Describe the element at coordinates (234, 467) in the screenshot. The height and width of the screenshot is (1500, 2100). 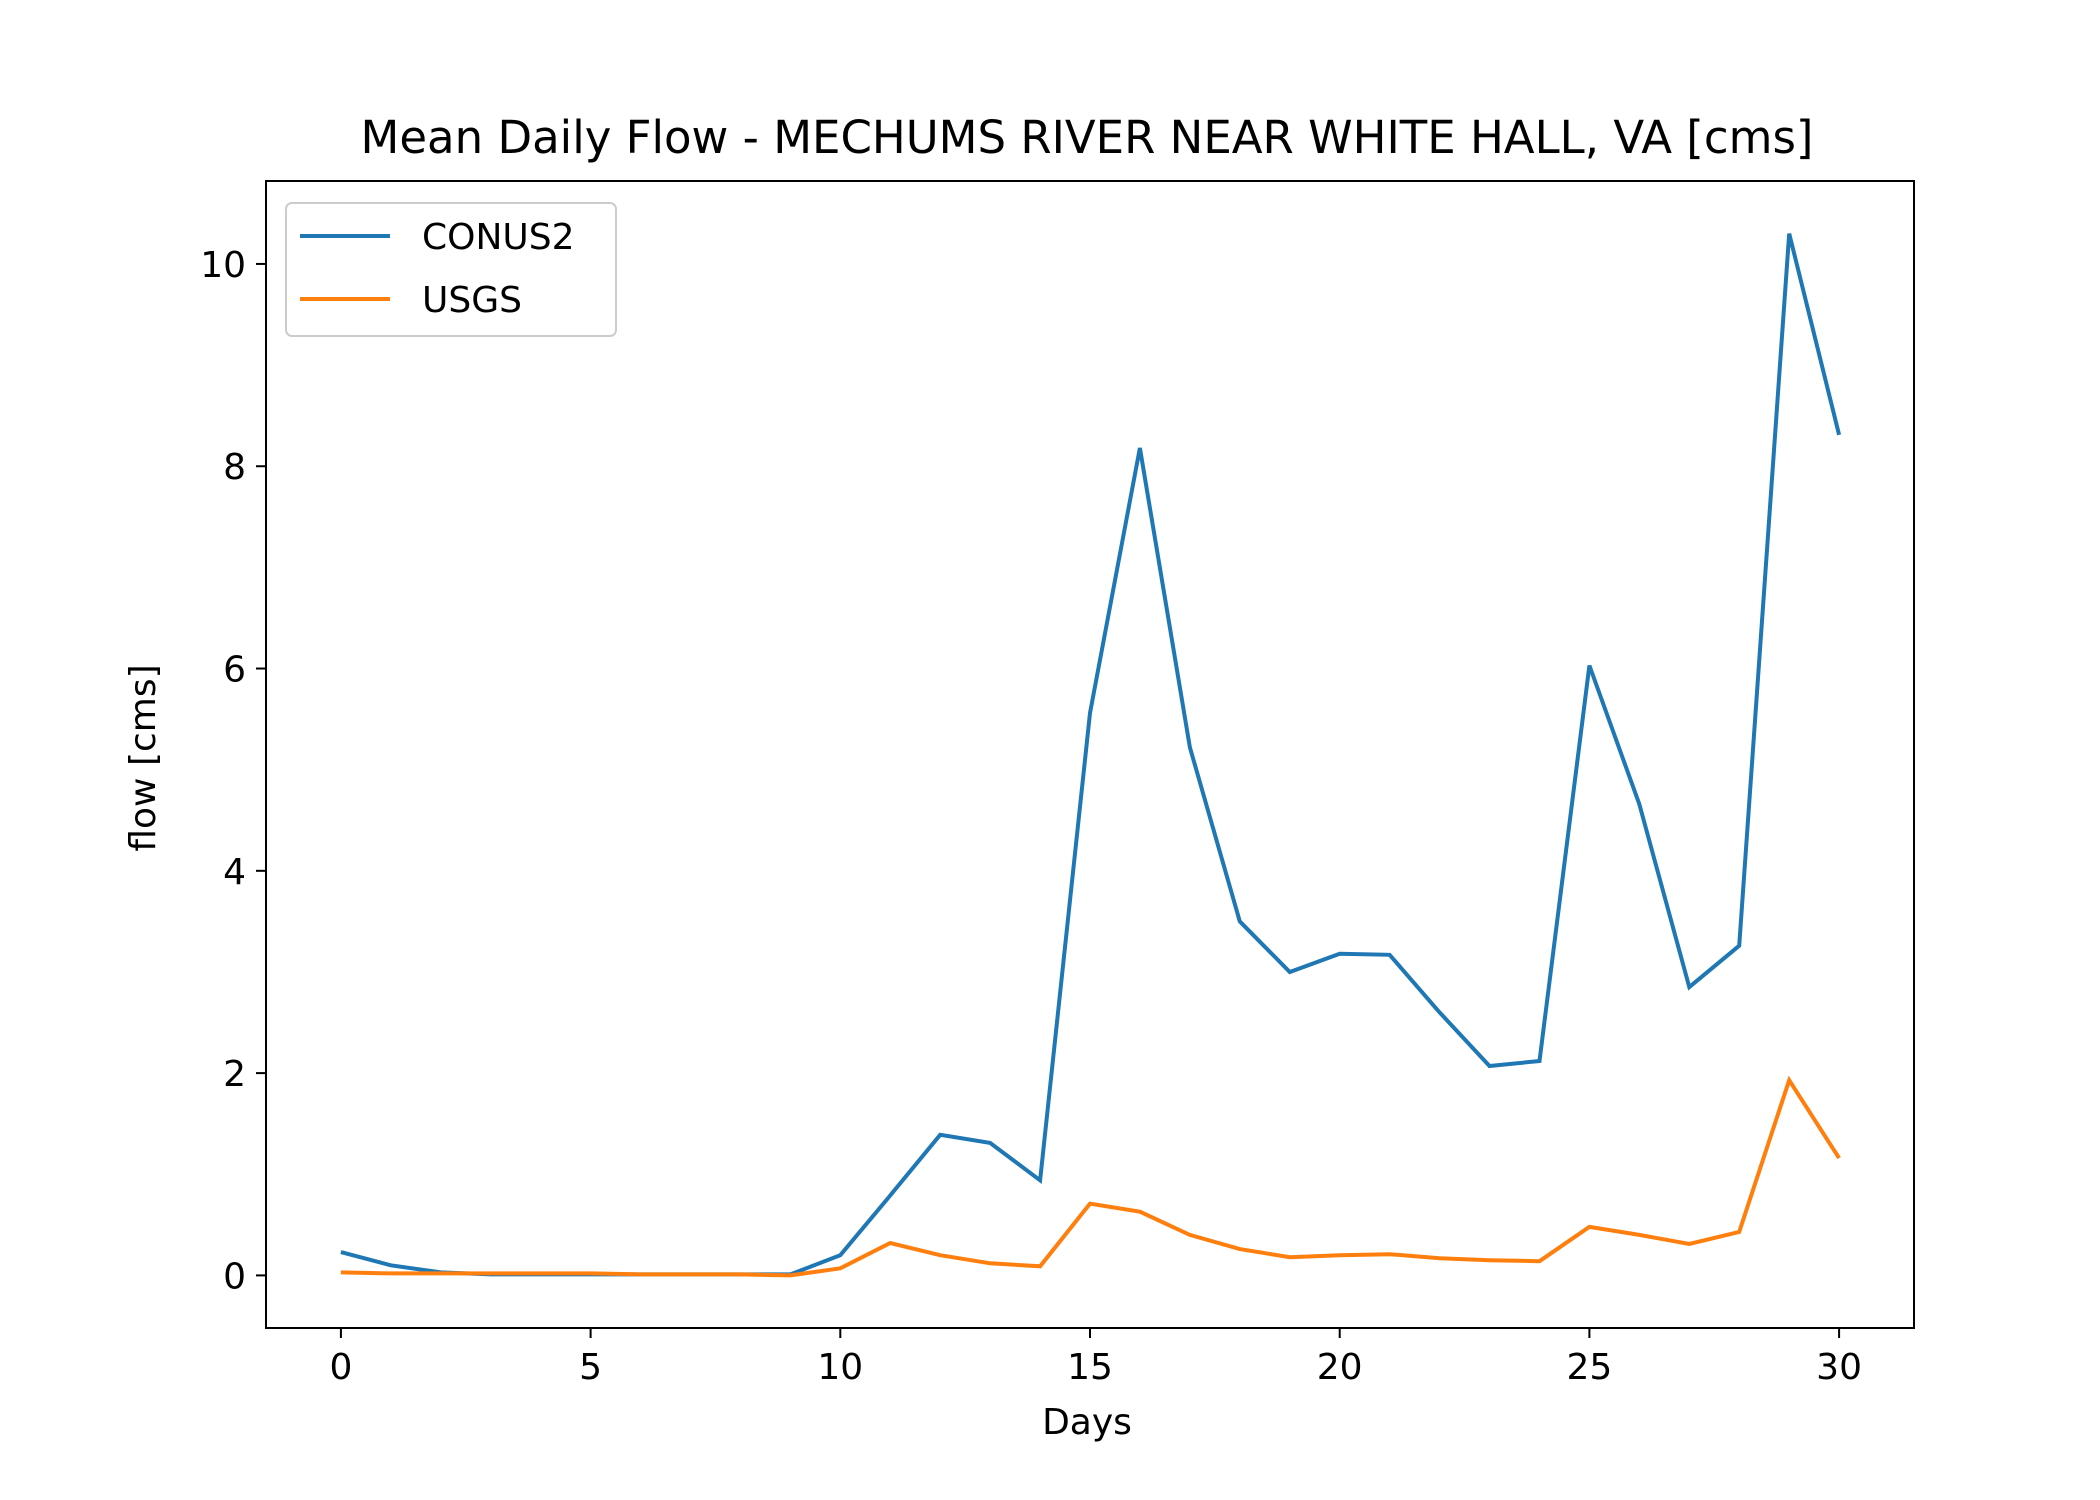
I see `y-tick-label: 8` at that location.